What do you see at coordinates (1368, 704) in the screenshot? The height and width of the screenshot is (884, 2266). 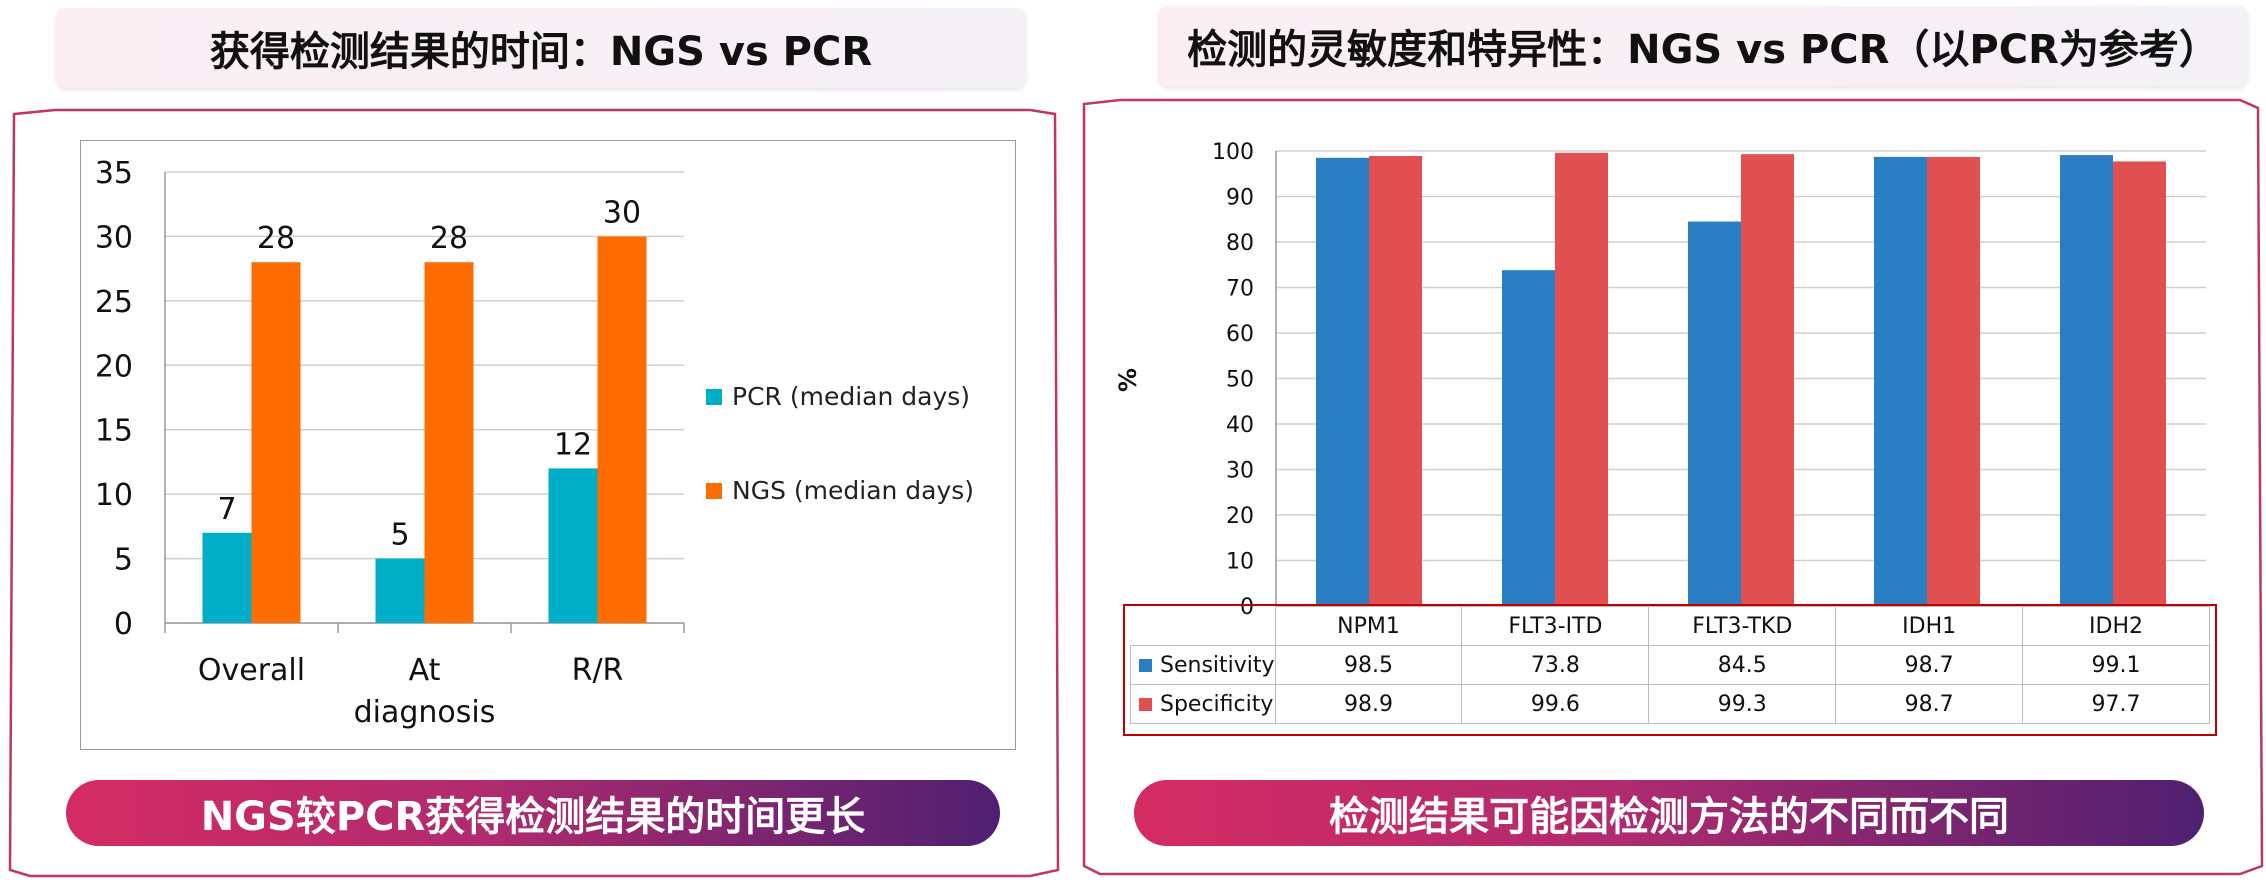 I see `table-cell: 98.9` at bounding box center [1368, 704].